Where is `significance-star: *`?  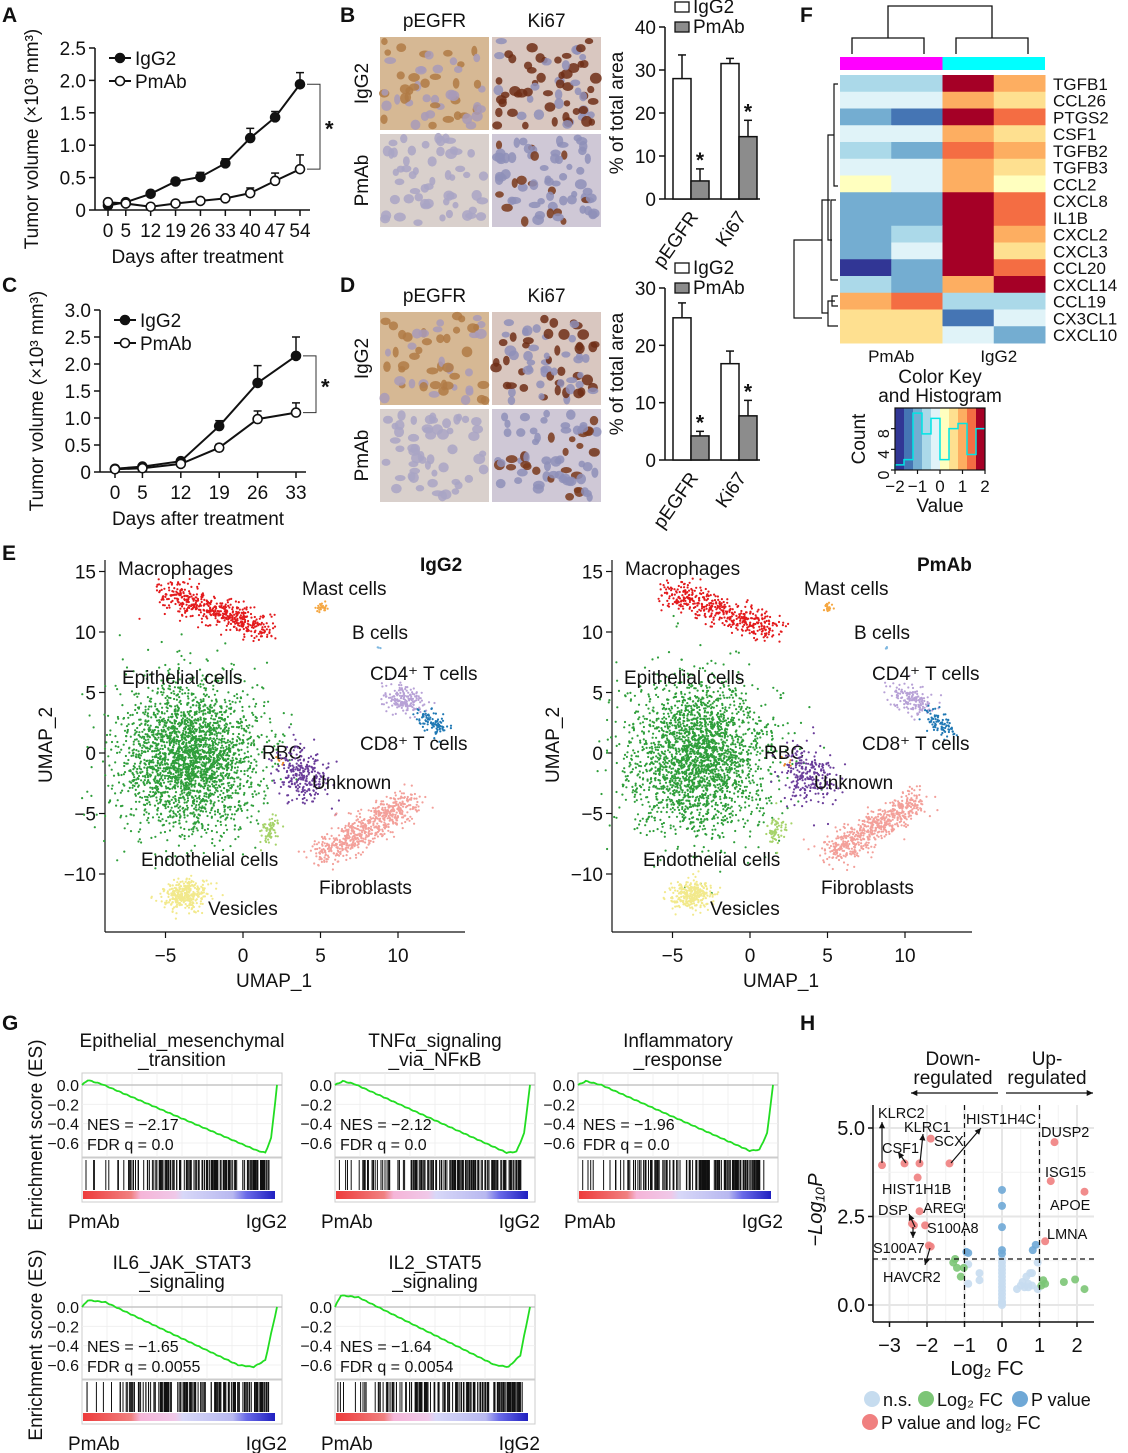 significance-star: * is located at coordinates (700, 422).